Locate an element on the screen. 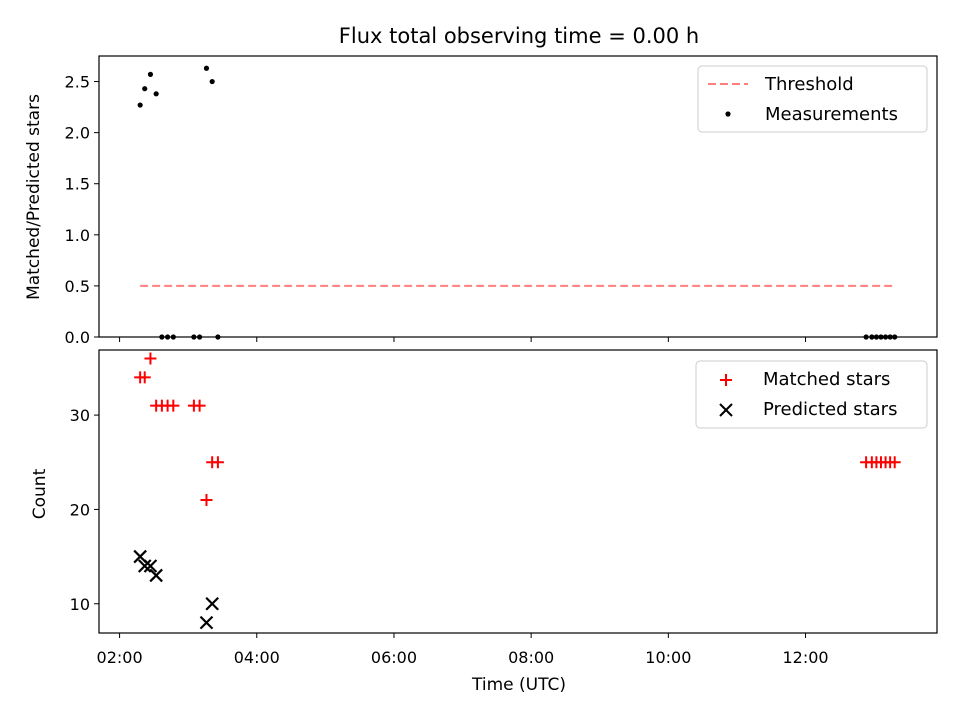 The image size is (960, 720). x-tick-label-1: 04:00 is located at coordinates (257, 657).